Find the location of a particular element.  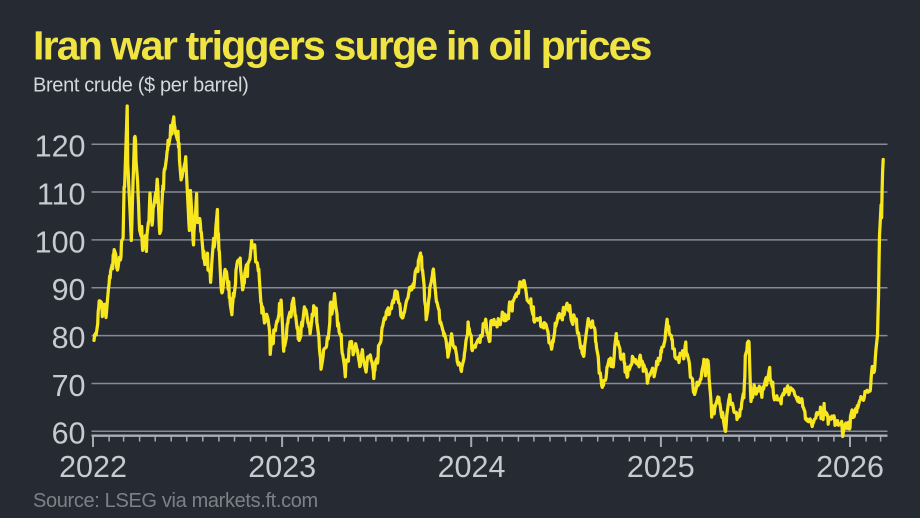

svg-text: 2025 is located at coordinates (661, 467).